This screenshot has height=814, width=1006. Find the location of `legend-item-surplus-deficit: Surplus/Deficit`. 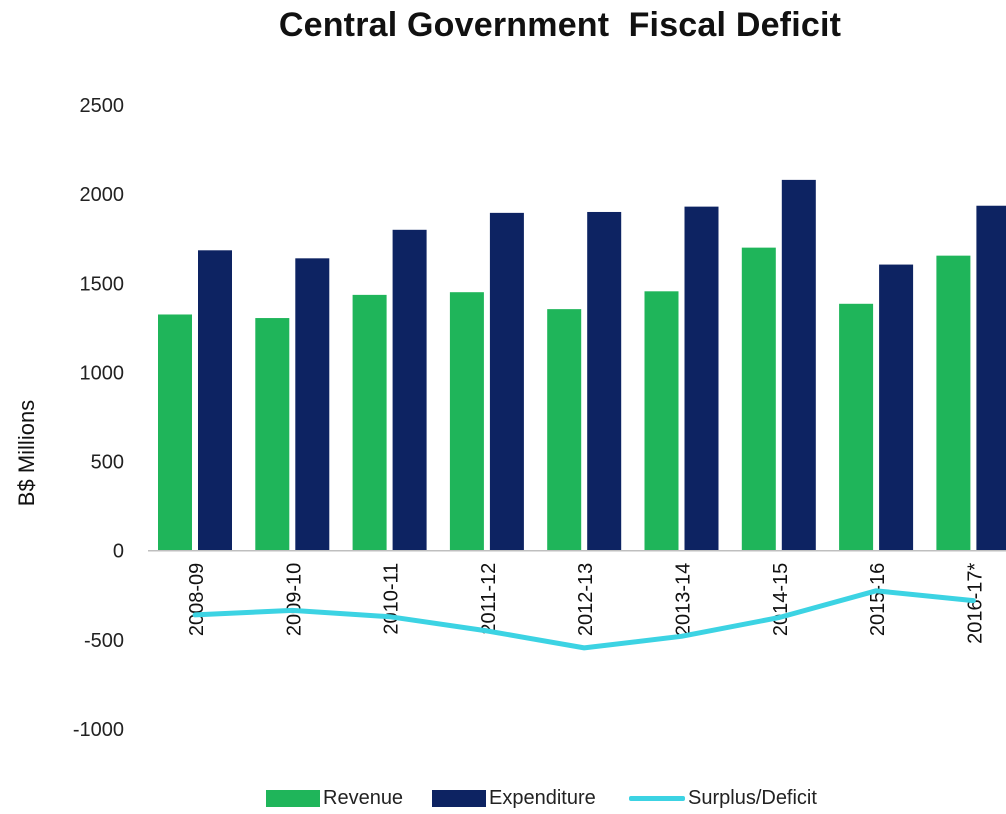

legend-item-surplus-deficit: Surplus/Deficit is located at coordinates (723, 798).